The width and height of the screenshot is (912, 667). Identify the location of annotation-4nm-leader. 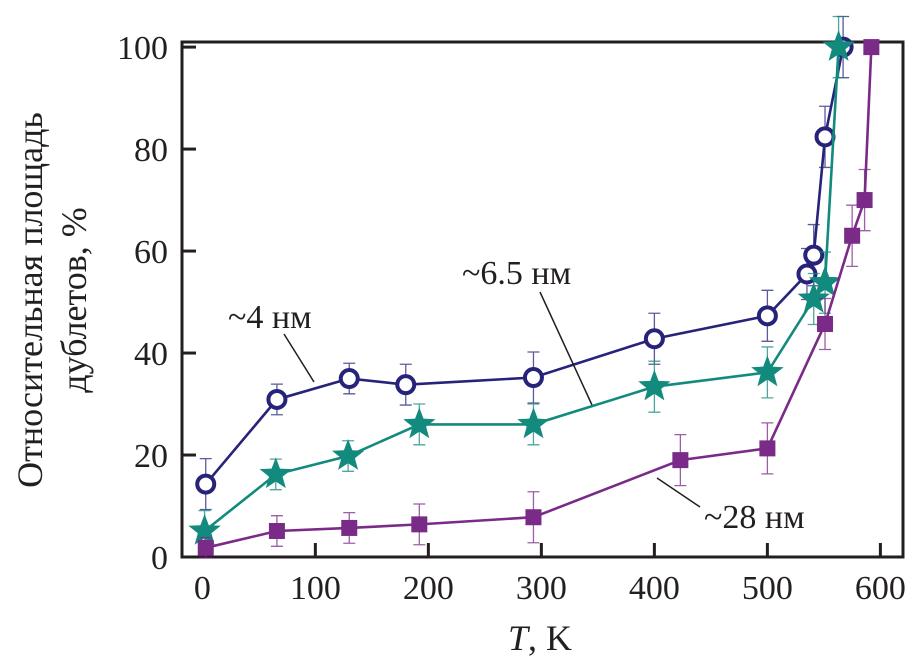
(299, 358).